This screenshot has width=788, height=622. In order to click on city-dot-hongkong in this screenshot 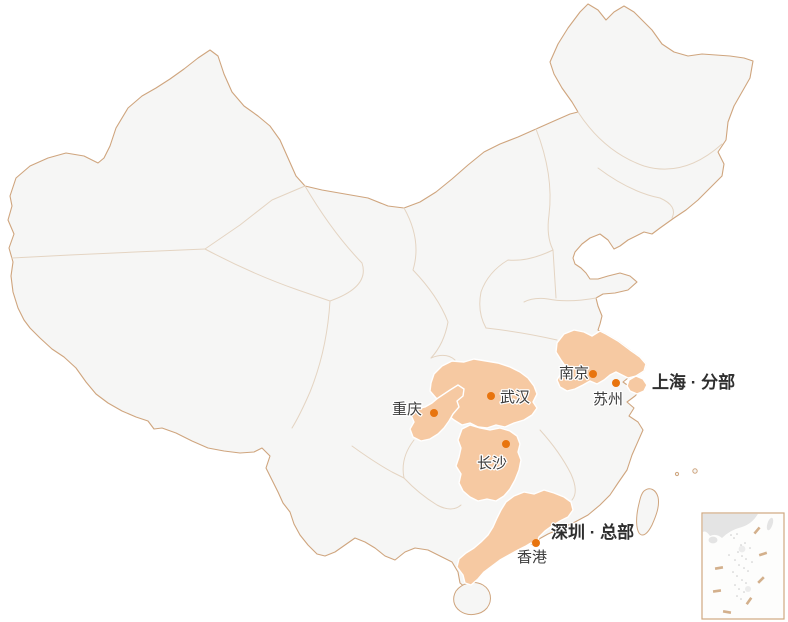, I will do `click(536, 543)`.